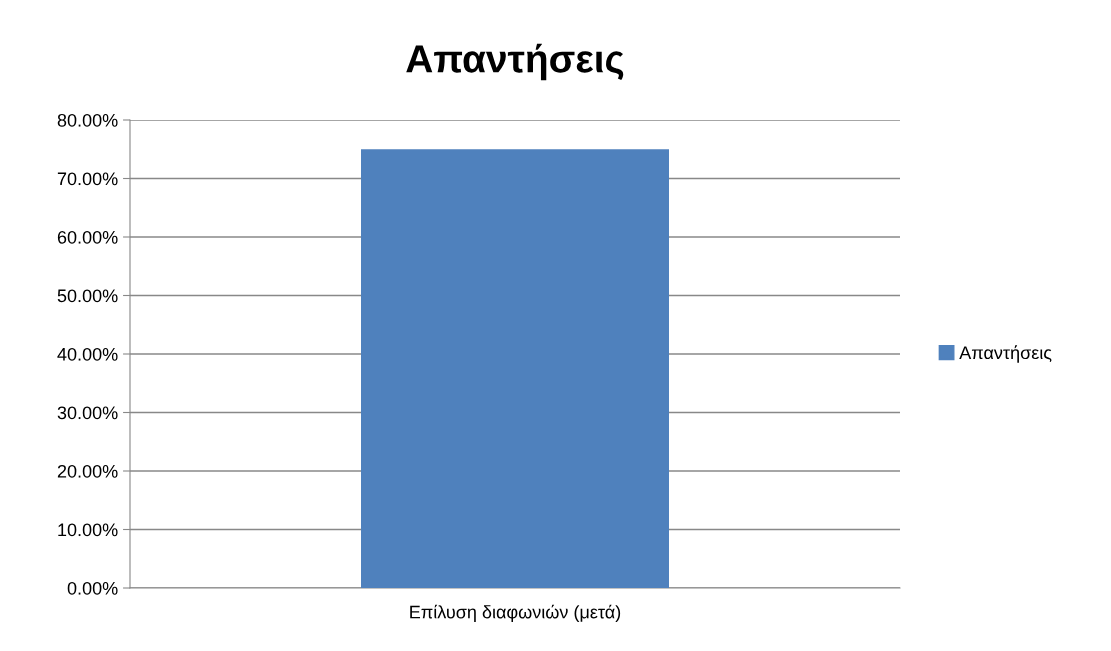 The width and height of the screenshot is (1111, 651). What do you see at coordinates (87, 179) in the screenshot?
I see `y-tick-label: 70.00%` at bounding box center [87, 179].